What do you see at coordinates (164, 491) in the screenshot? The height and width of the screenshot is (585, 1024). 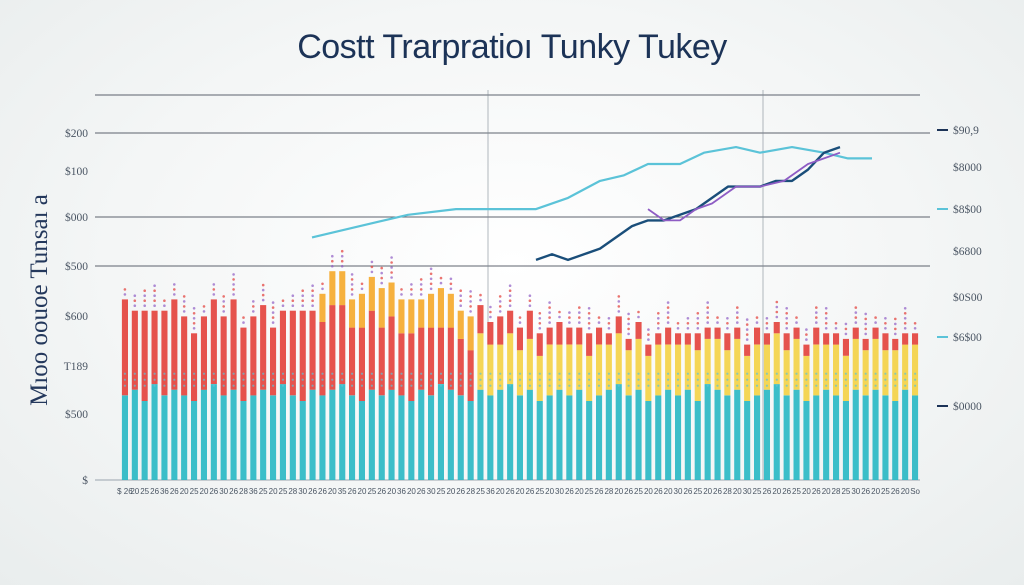 I see `x-tick-label: 36` at bounding box center [164, 491].